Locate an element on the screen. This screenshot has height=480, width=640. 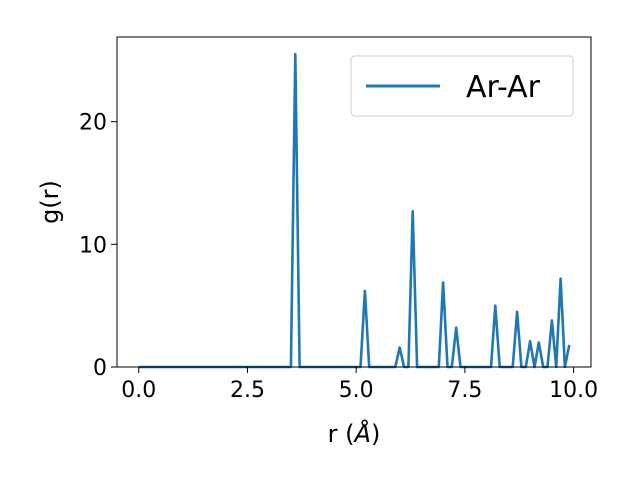
legend-label-ar-ar: Ar-Ar is located at coordinates (503, 87).